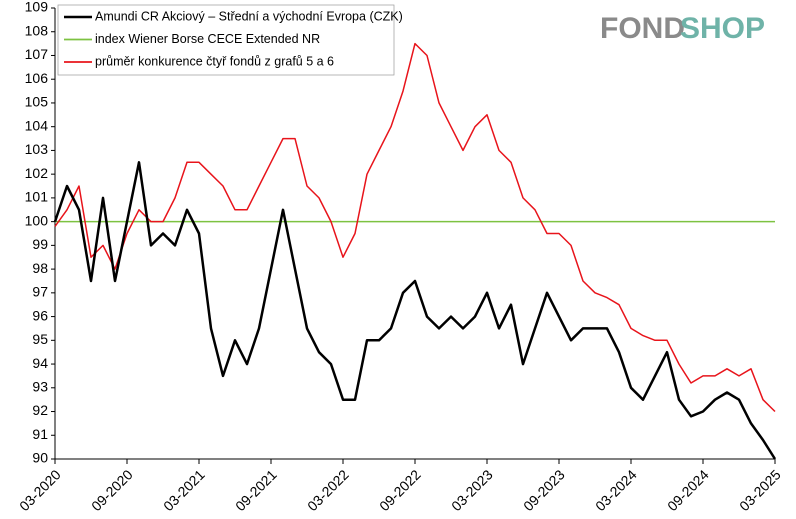 This screenshot has height=519, width=796. What do you see at coordinates (760, 490) in the screenshot?
I see `x-tick-label: 03-2025` at bounding box center [760, 490].